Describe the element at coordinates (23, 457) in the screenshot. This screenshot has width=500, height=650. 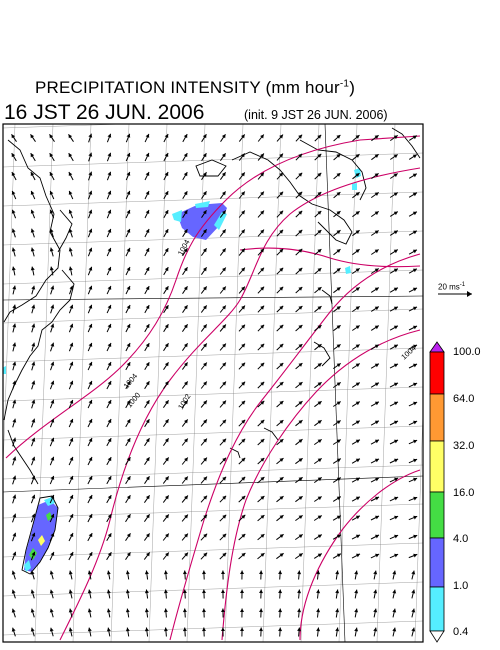
I see `coast-fujian` at that location.